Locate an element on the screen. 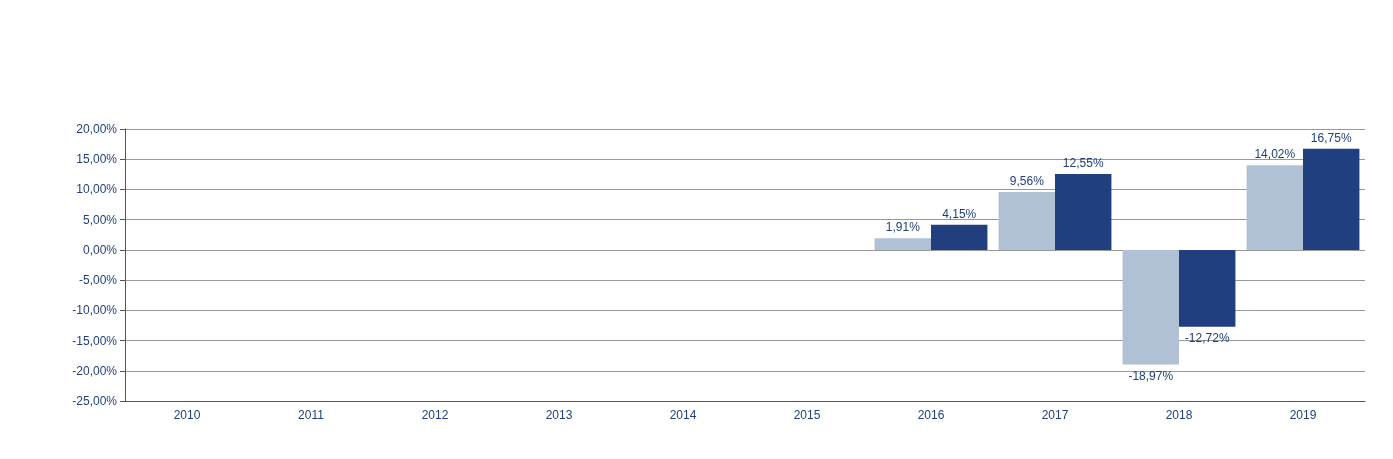 Image resolution: width=1393 pixels, height=459 pixels. y-tick-label: -20,00% is located at coordinates (95, 370).